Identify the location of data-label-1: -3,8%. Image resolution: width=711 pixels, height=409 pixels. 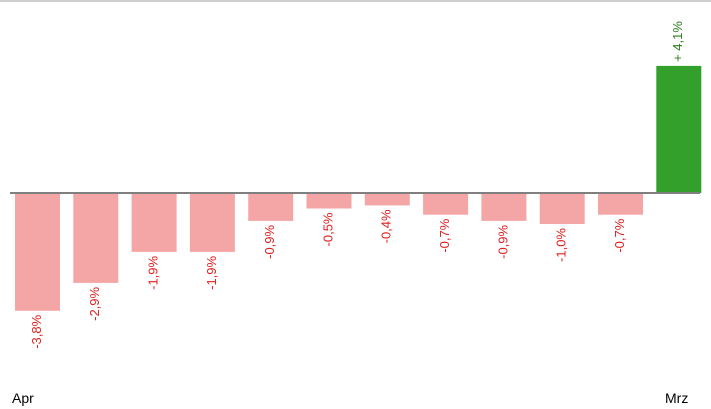
(36, 331).